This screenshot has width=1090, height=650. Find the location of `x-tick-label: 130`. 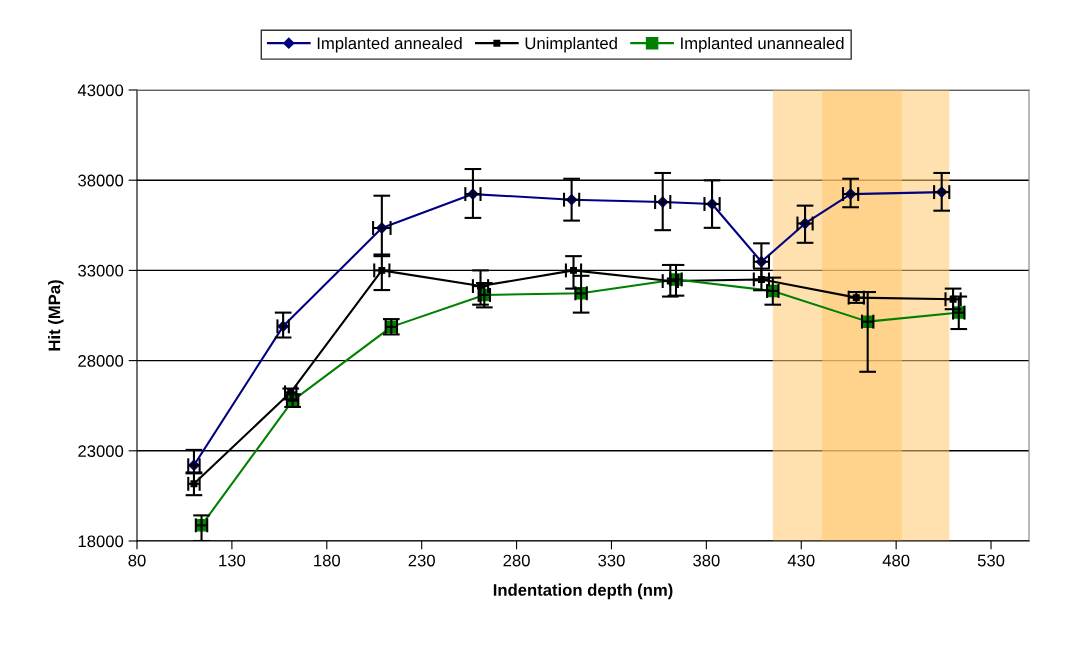

x-tick-label: 130 is located at coordinates (232, 560).